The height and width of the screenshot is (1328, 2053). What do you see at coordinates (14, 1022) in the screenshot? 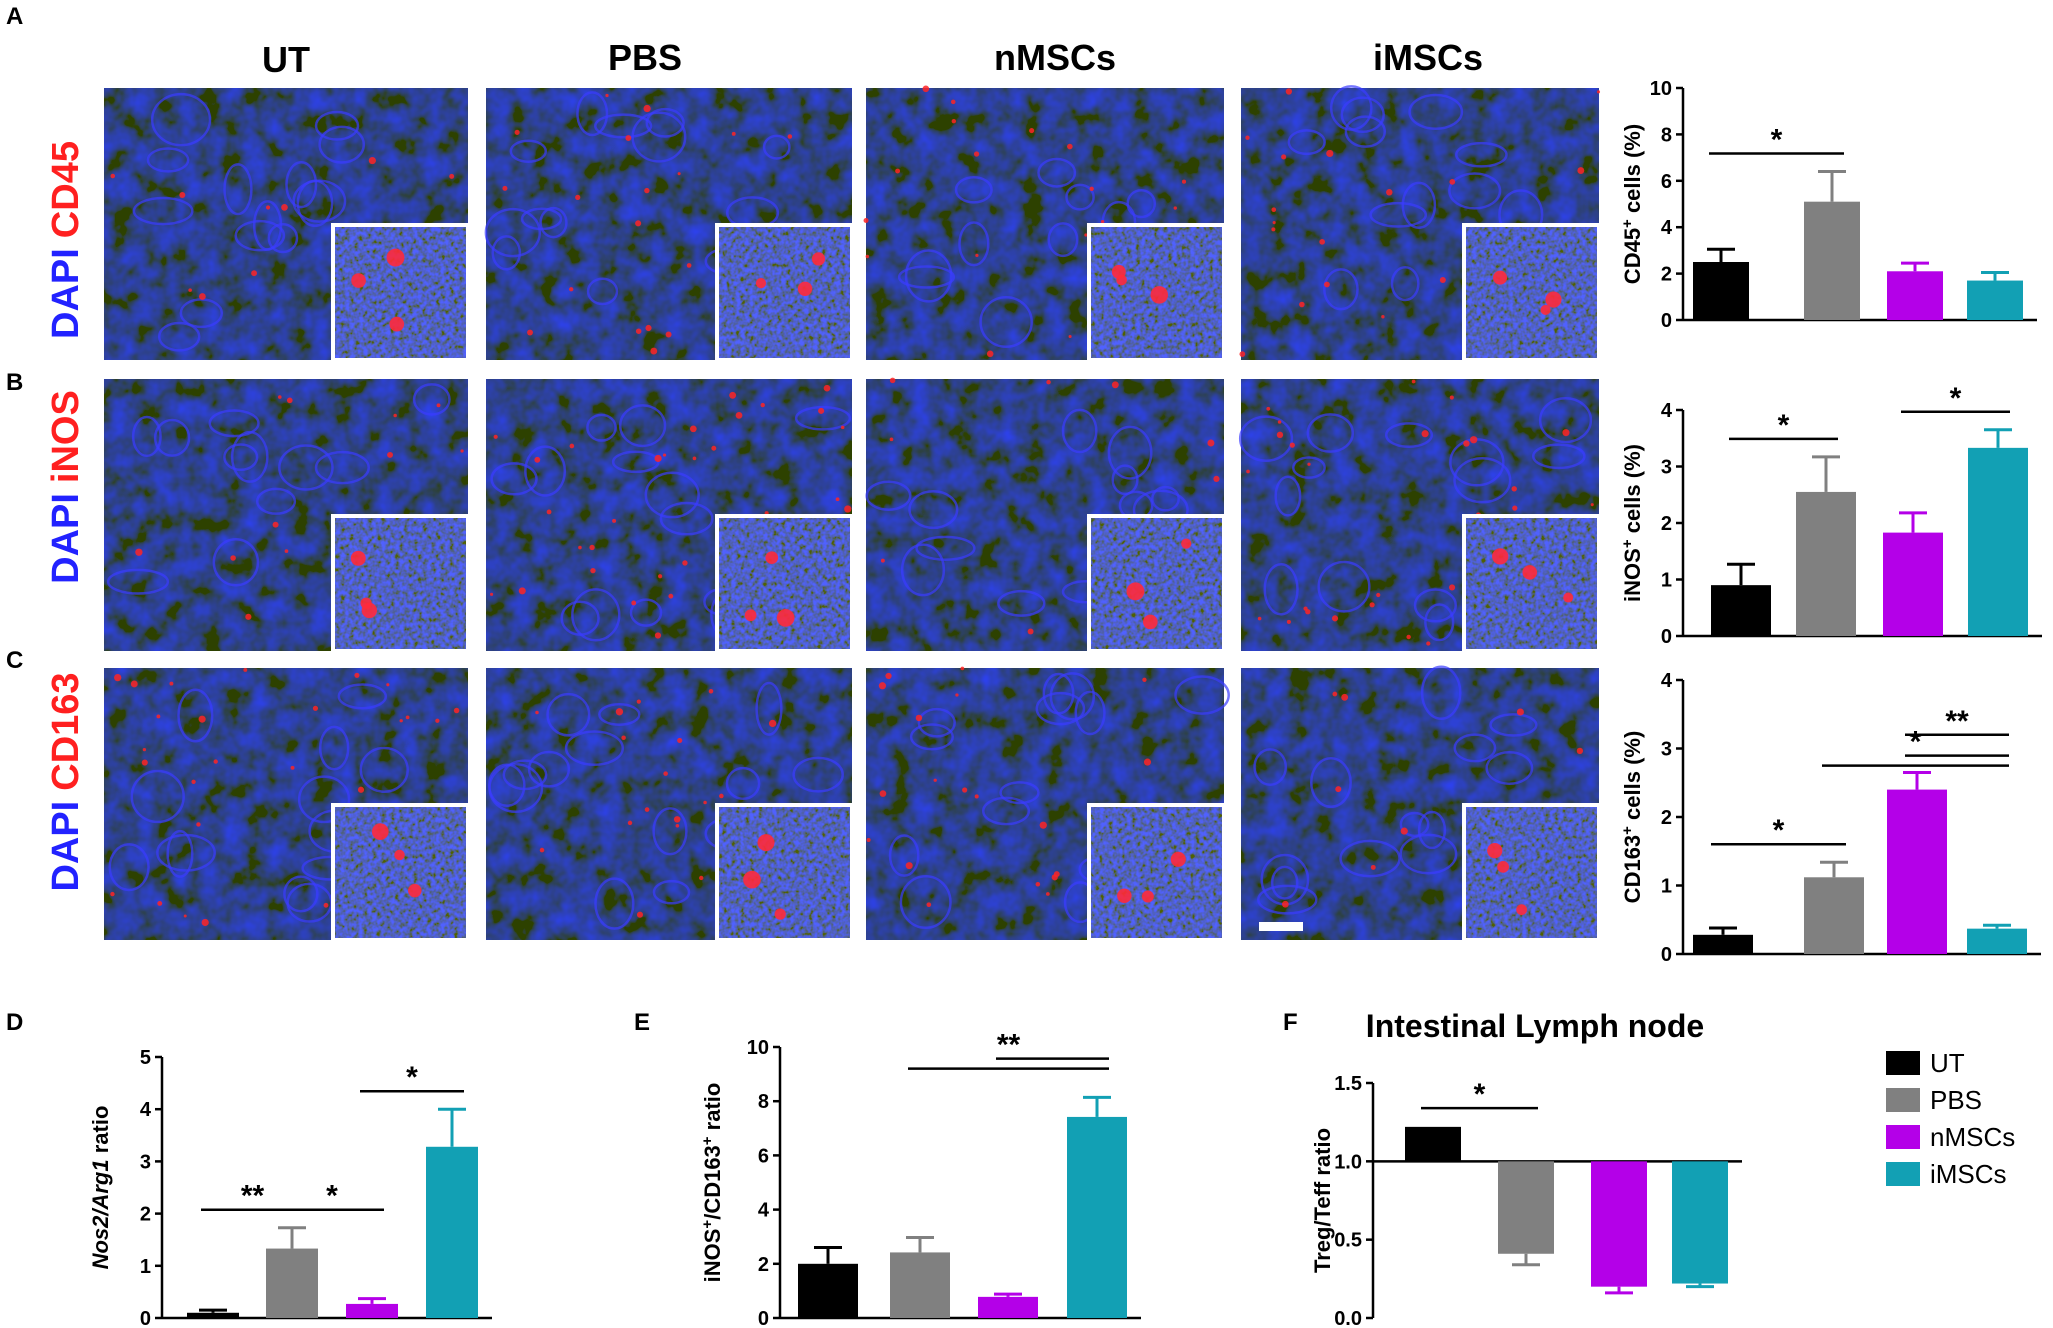
I see `panel-label-d: D` at bounding box center [14, 1022].